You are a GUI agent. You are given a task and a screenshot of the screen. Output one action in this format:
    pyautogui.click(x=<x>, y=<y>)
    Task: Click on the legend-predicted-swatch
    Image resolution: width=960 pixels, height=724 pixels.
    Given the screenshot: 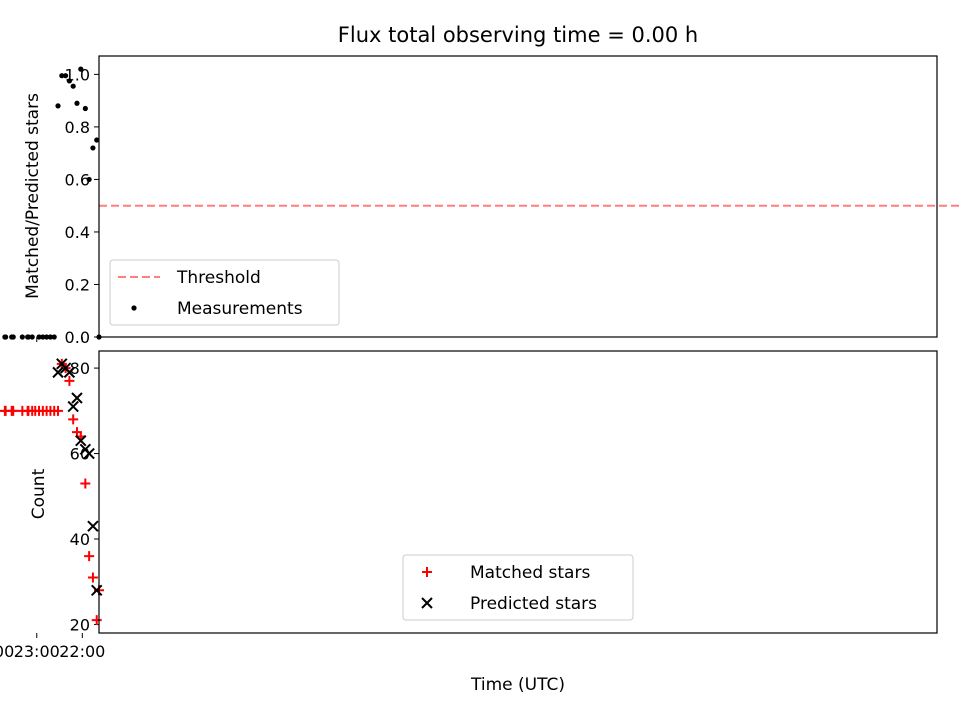 What is the action you would take?
    pyautogui.click(x=427, y=603)
    